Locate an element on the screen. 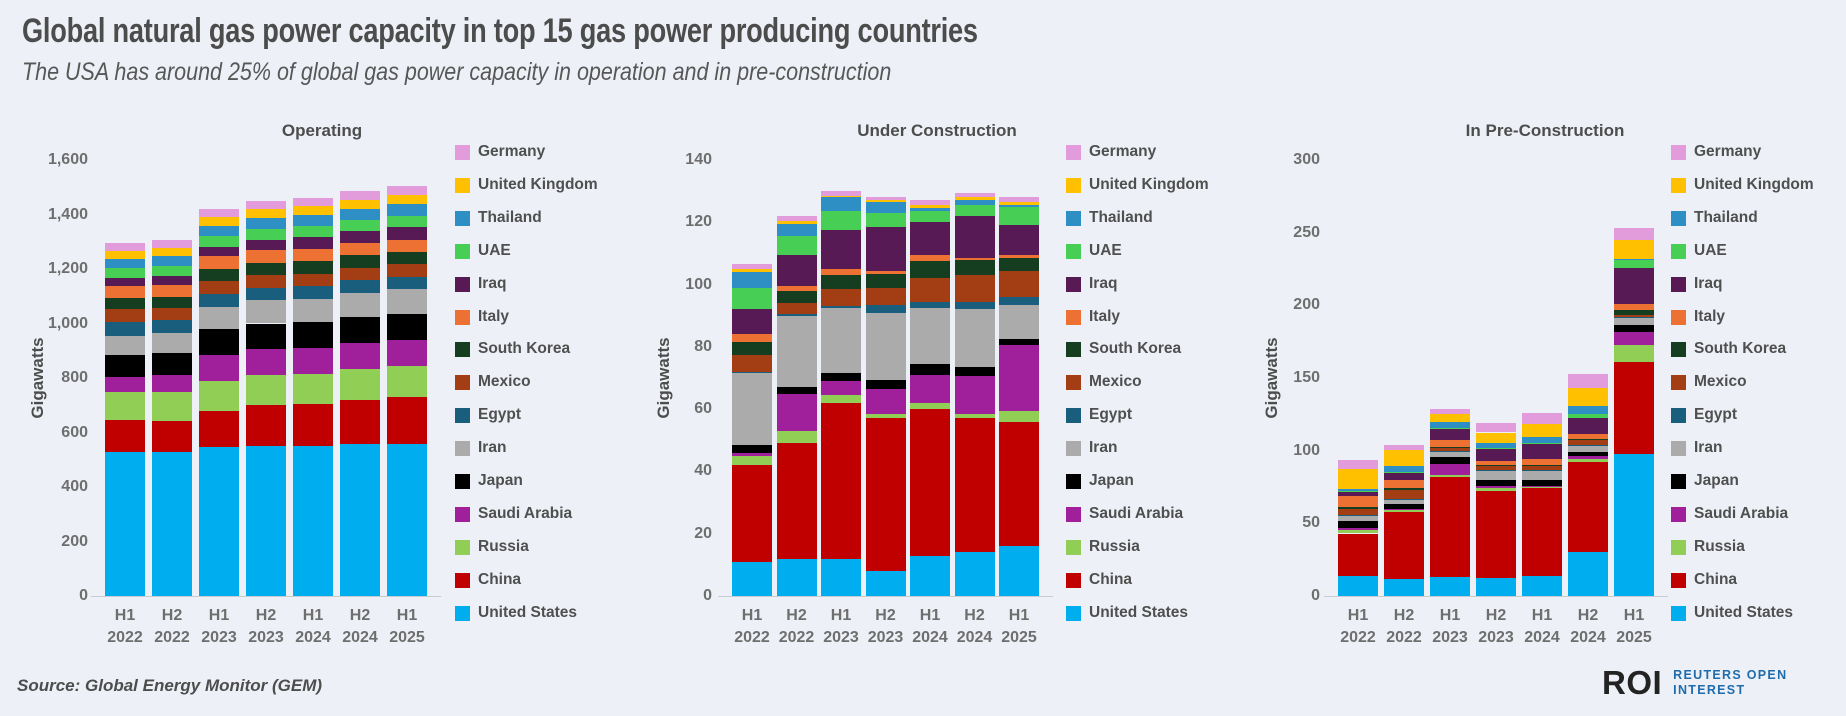 The image size is (1846, 716). y-tick-label: 250 is located at coordinates (1306, 232).